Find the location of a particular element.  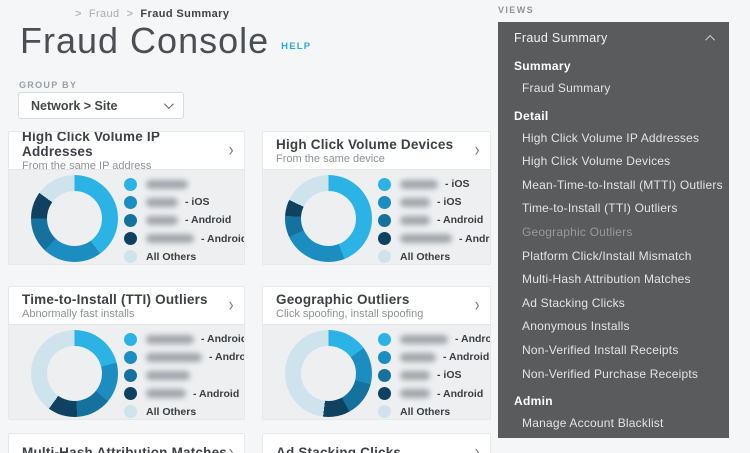

views-item-high-click-volume-devices: High Click Volume Devices is located at coordinates (596, 161).